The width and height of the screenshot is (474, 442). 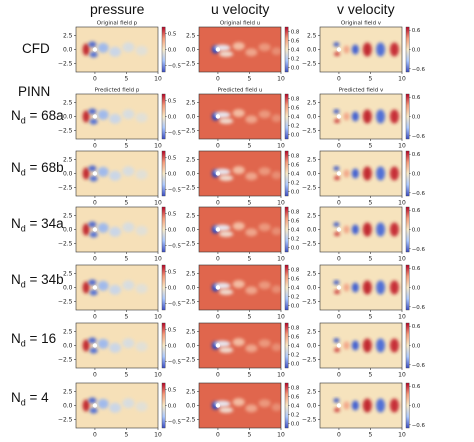 I want to click on heatmap-panel-r5-c1: 2.5 0.0 −2.5 0 5 10 0.8 0.6 0.4 0.2 0.0, so click(x=240, y=350).